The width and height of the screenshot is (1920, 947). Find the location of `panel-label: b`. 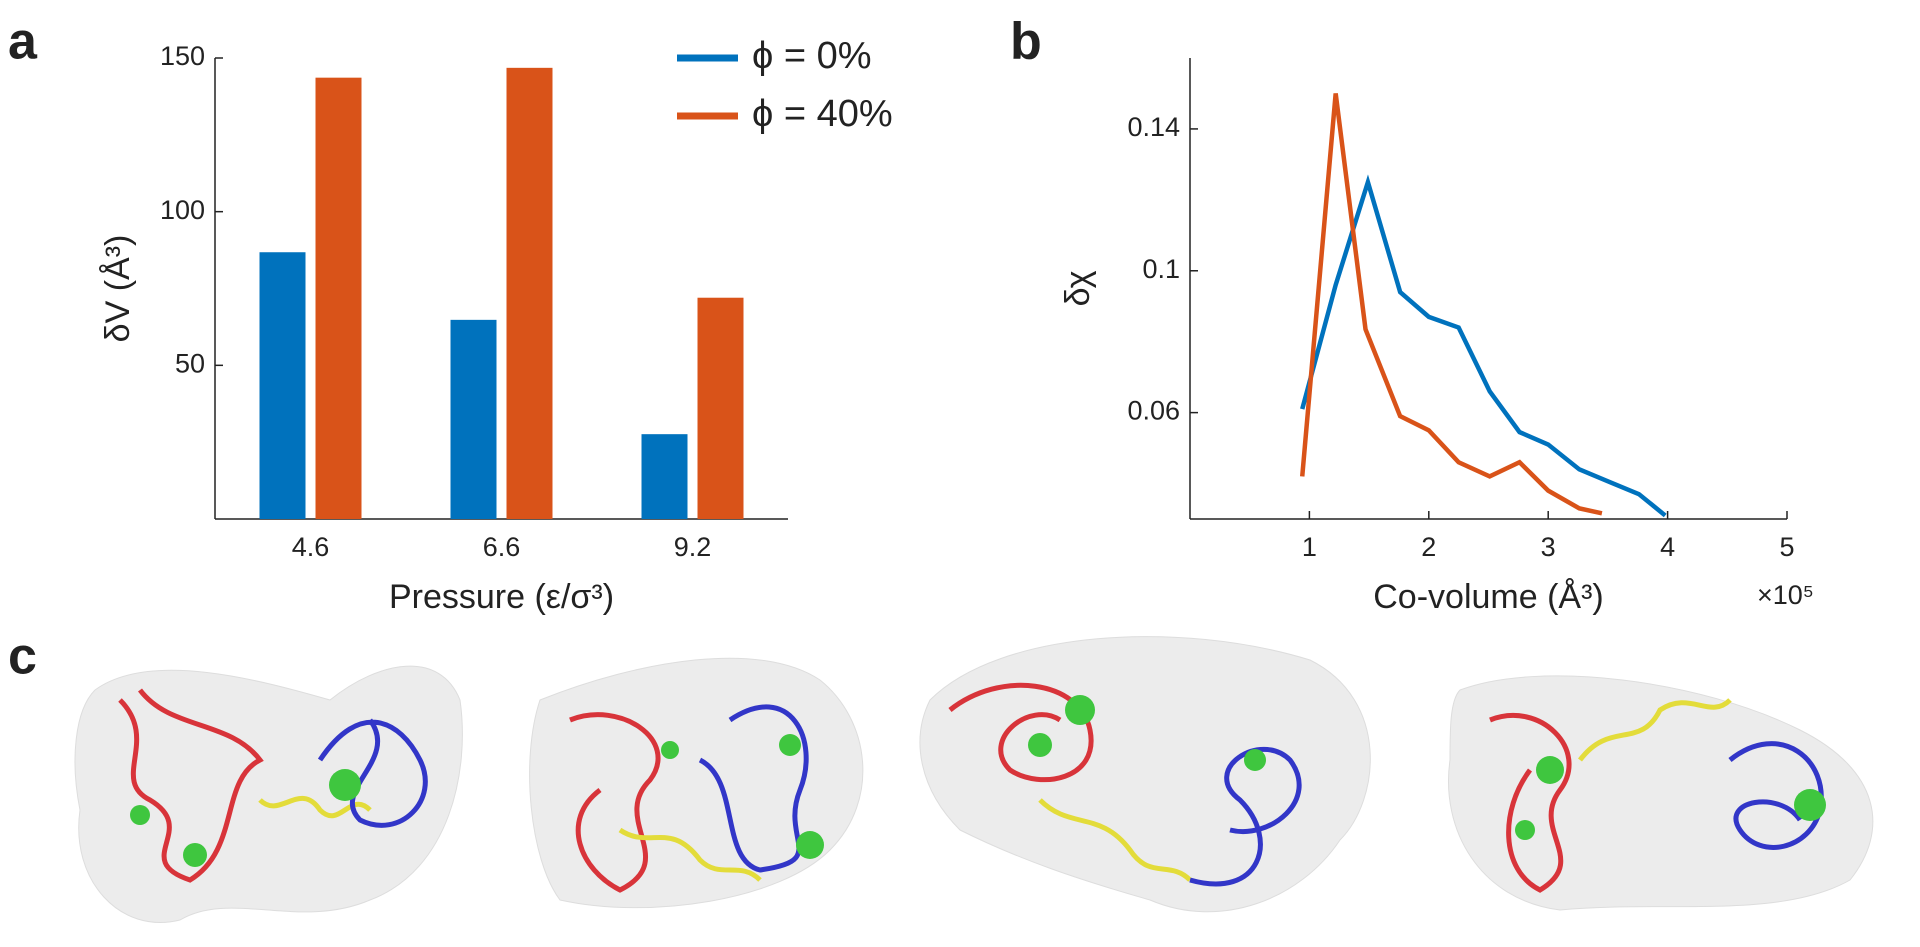

panel-label: b is located at coordinates (1026, 42).